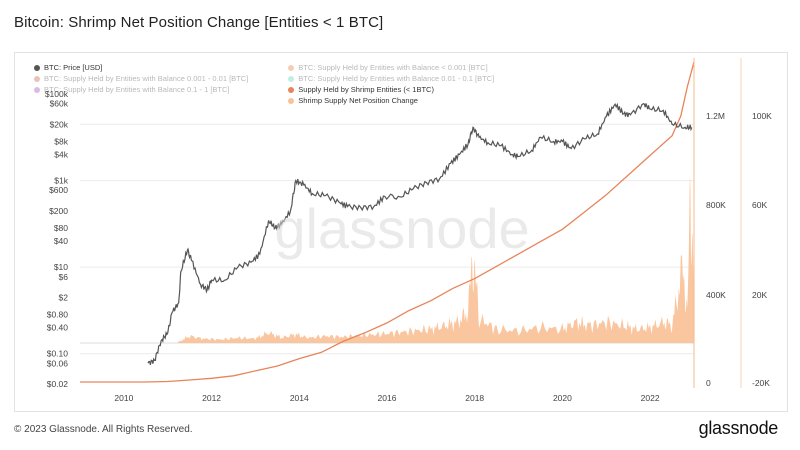 The width and height of the screenshot is (800, 450). What do you see at coordinates (58, 190) in the screenshot?
I see `y-left-tick-label: $600` at bounding box center [58, 190].